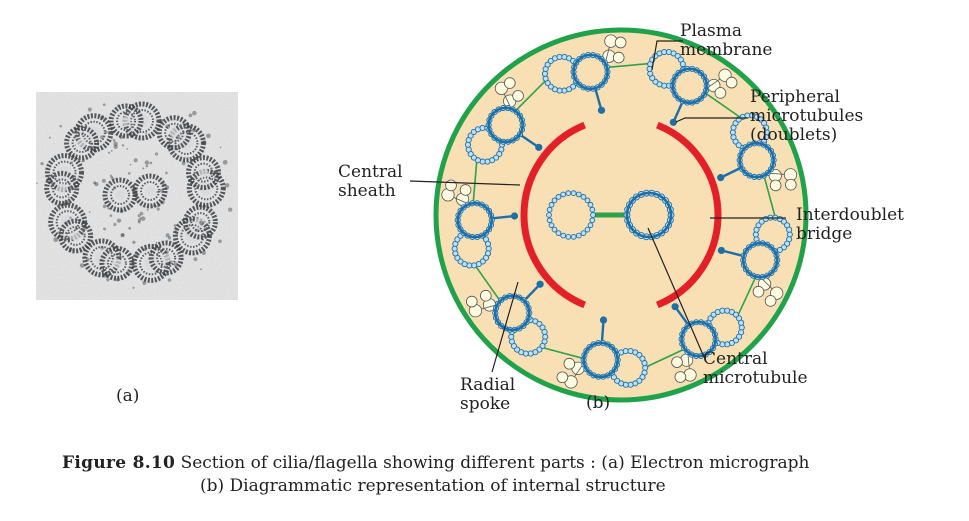 This screenshot has height=521, width=969. Describe the element at coordinates (370, 172) in the screenshot. I see `label-central-sheath-line1: Central` at that location.